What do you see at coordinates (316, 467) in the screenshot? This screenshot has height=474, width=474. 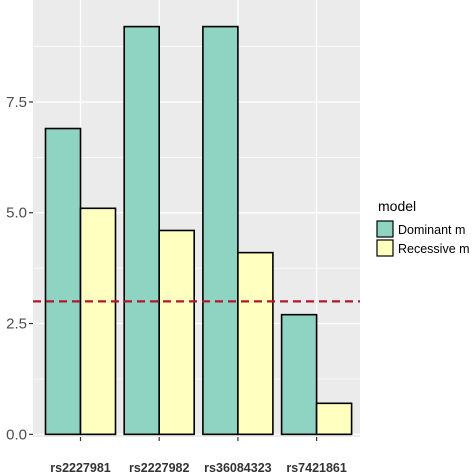 I see `x-tick-label: rs7421861` at bounding box center [316, 467].